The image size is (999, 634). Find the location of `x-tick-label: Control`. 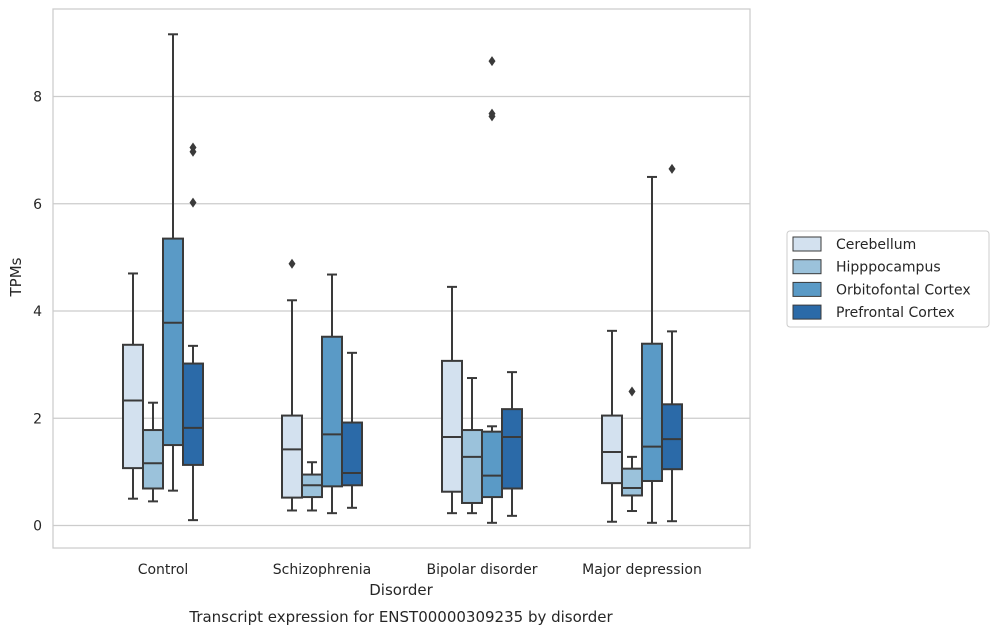

x-tick-label: Control is located at coordinates (163, 570).